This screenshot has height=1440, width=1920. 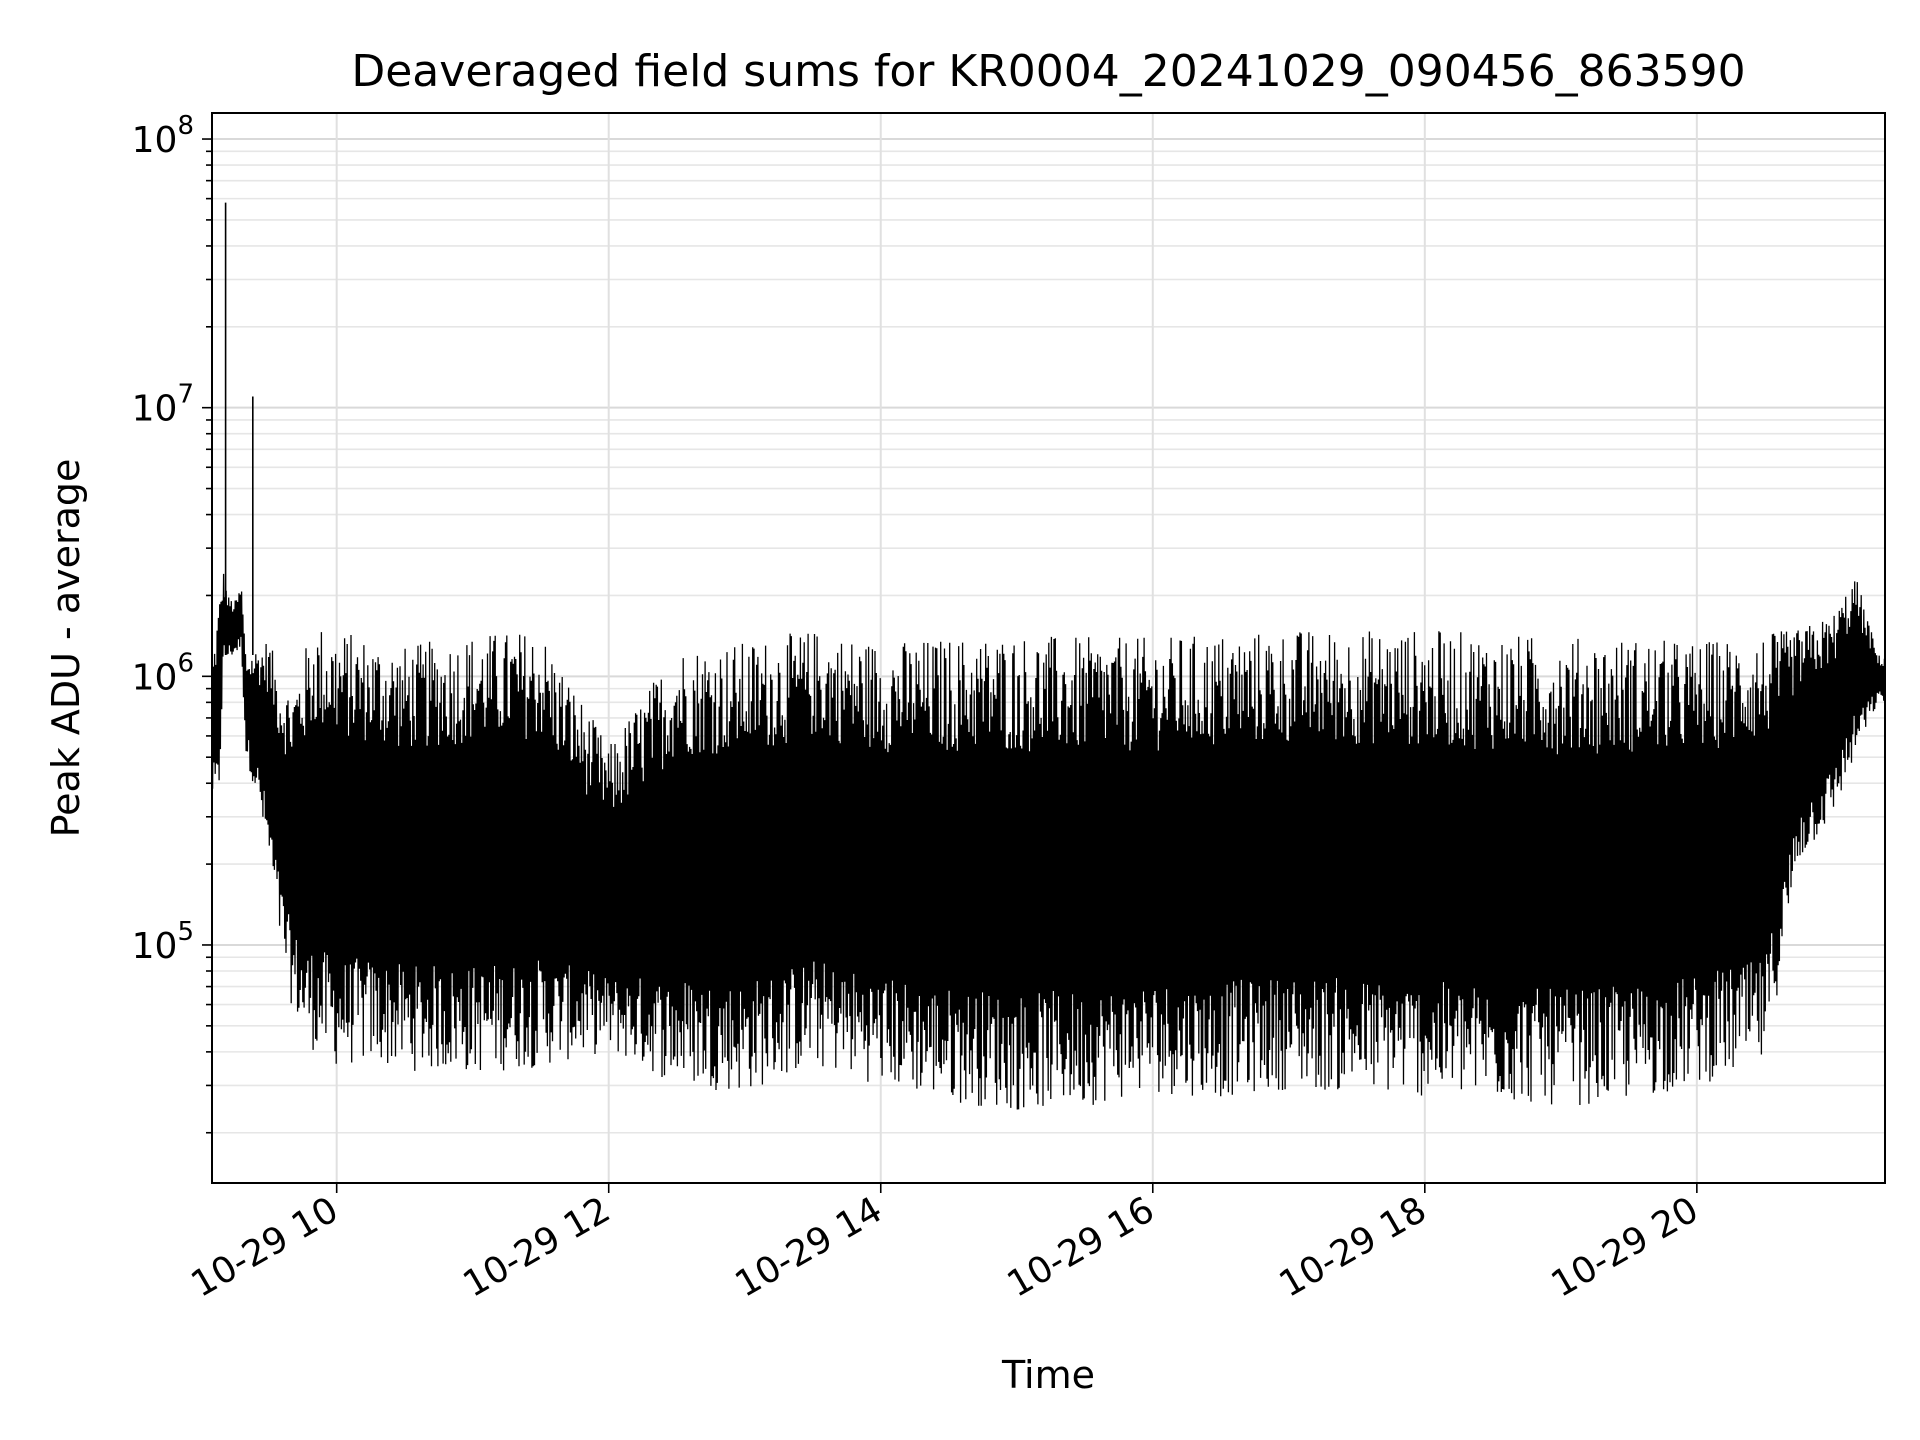 What do you see at coordinates (163, 673) in the screenshot?
I see `y-tick-label: 10⁶` at bounding box center [163, 673].